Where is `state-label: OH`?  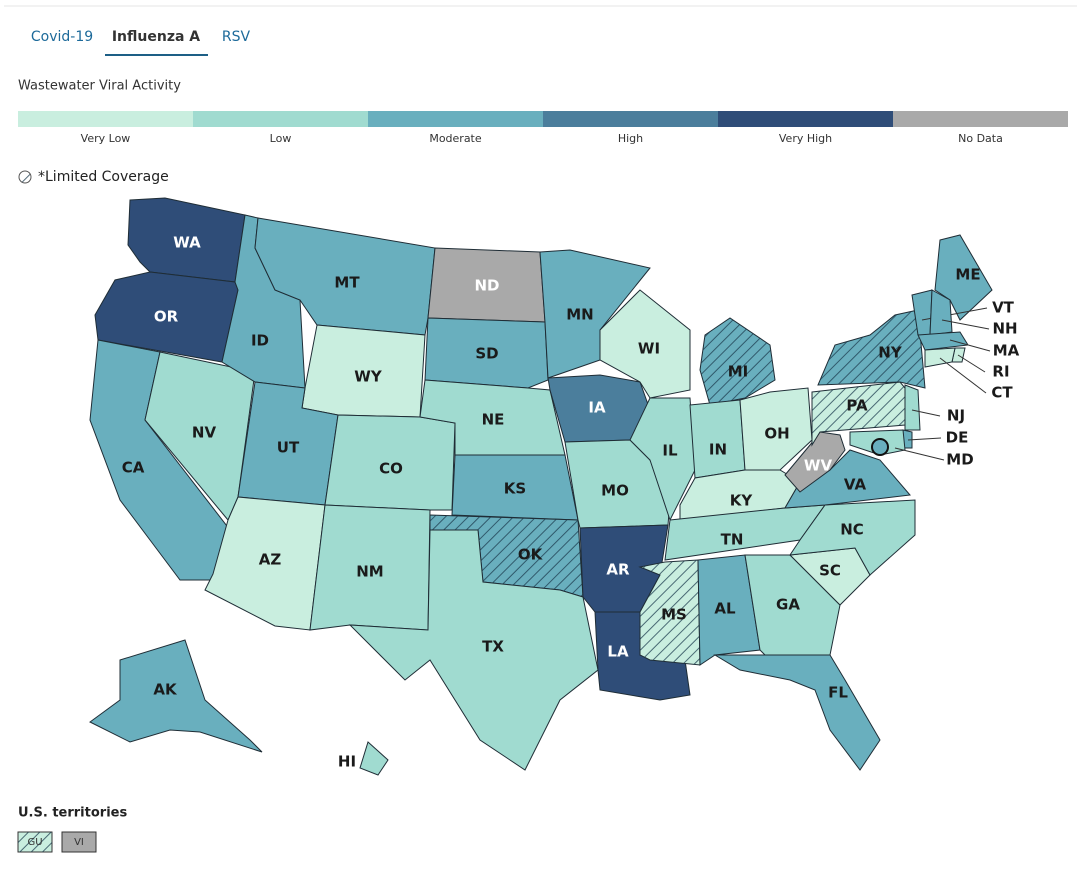
state-label: OH is located at coordinates (776, 434).